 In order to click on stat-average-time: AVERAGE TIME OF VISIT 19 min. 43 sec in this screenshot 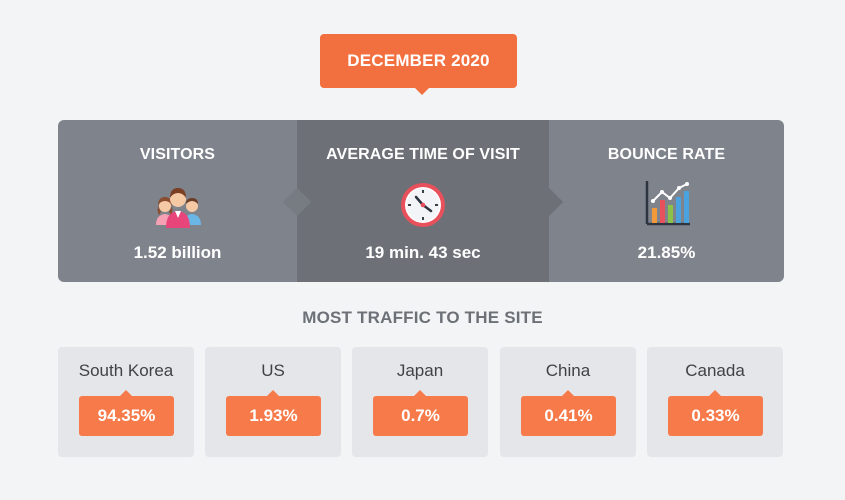, I will do `click(423, 201)`.